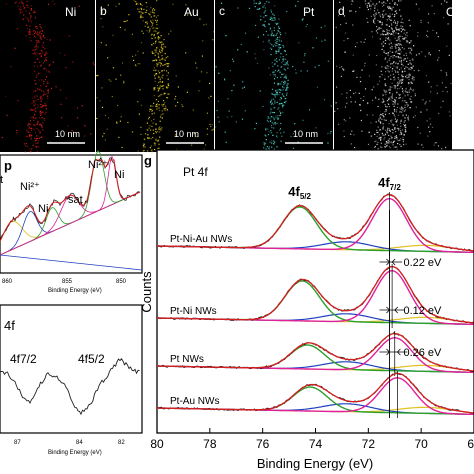 The width and height of the screenshot is (474, 474). Describe the element at coordinates (70, 12) in the screenshot. I see `eds-map-element: Ni` at that location.